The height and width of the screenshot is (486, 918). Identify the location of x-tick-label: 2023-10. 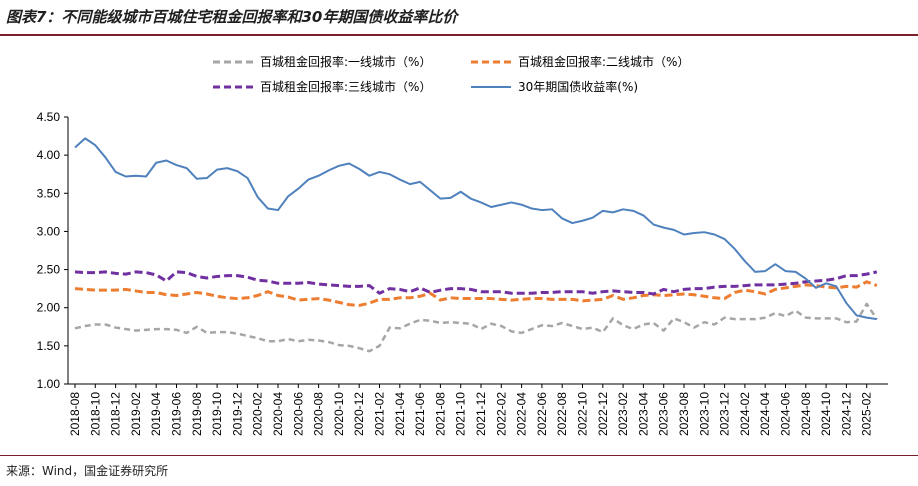
(704, 414).